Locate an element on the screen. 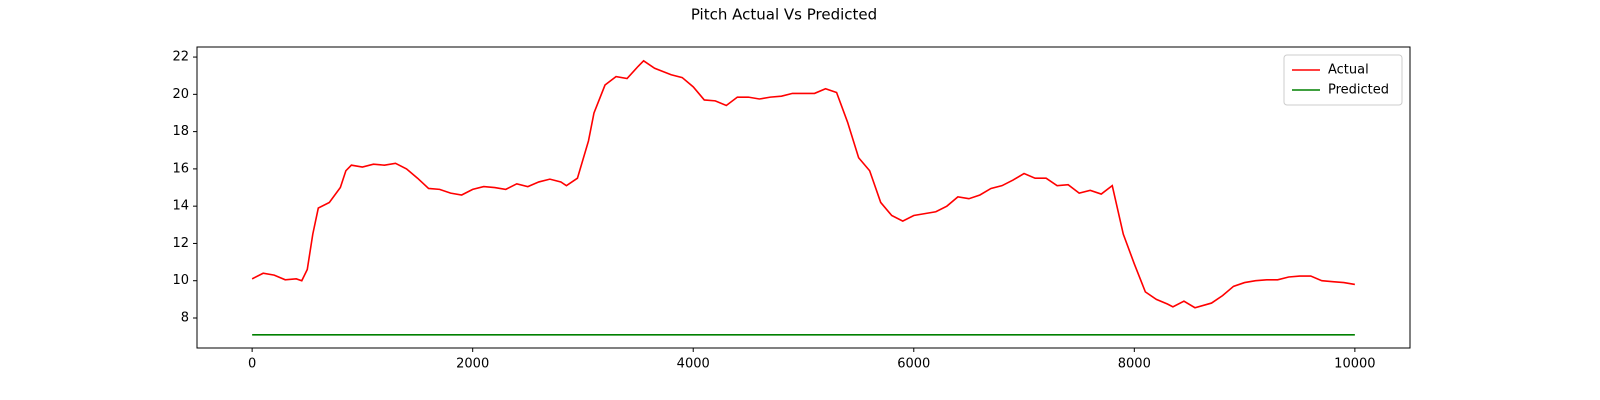  y-tick-label: 14 is located at coordinates (180, 206).